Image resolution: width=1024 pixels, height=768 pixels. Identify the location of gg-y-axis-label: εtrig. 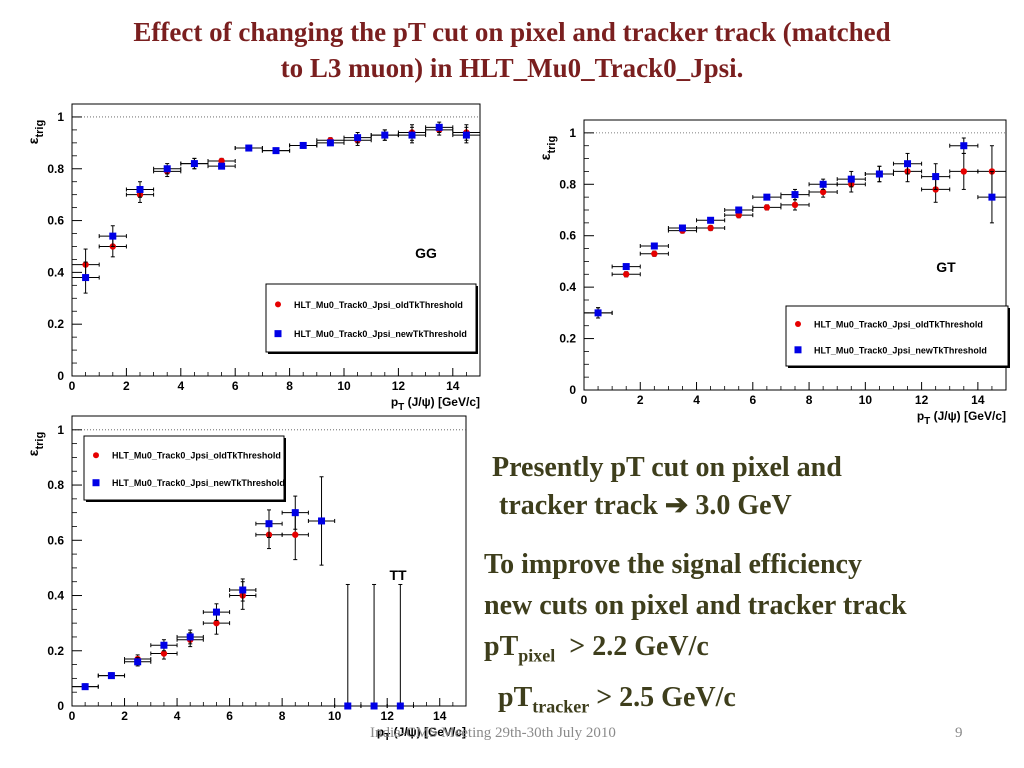
(35, 132).